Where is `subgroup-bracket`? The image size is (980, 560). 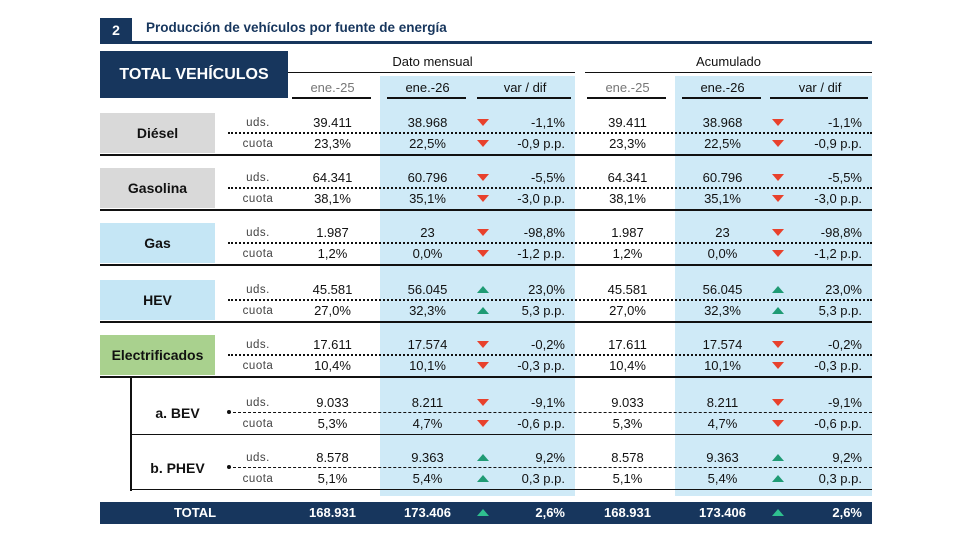
subgroup-bracket is located at coordinates (131, 433).